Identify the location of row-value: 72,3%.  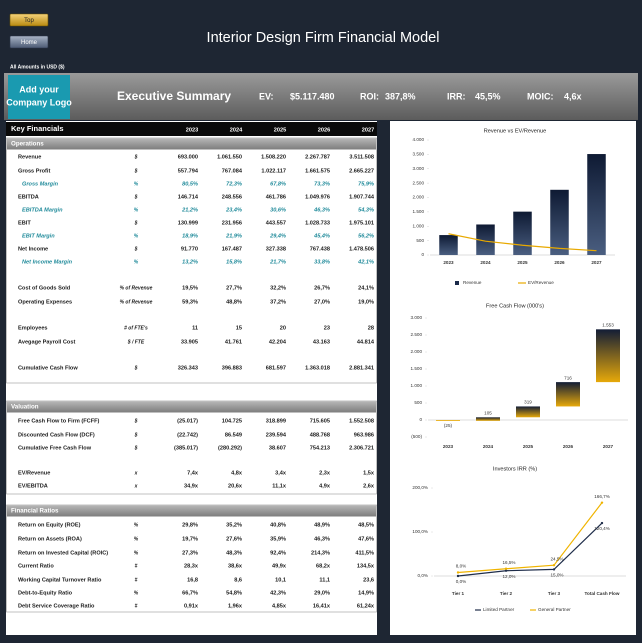
(234, 184).